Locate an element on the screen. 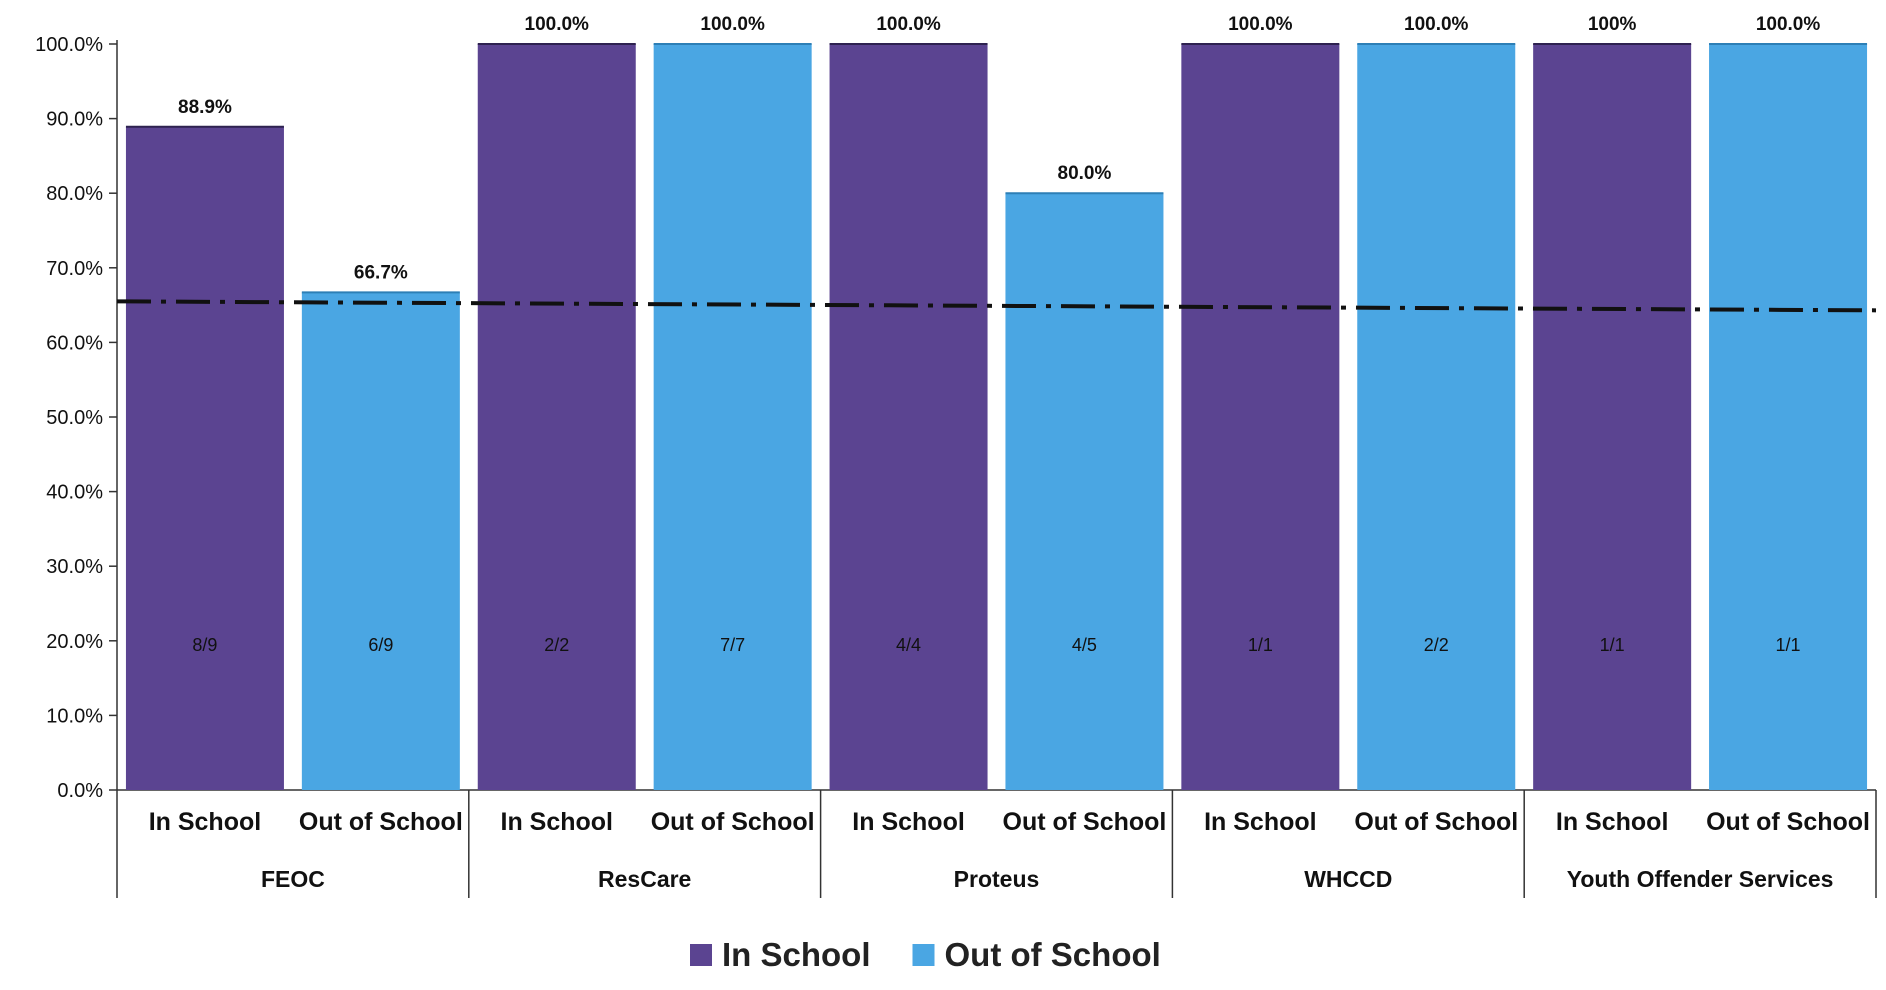 The height and width of the screenshot is (990, 1886). fraction-label: 6/9 is located at coordinates (380, 645).